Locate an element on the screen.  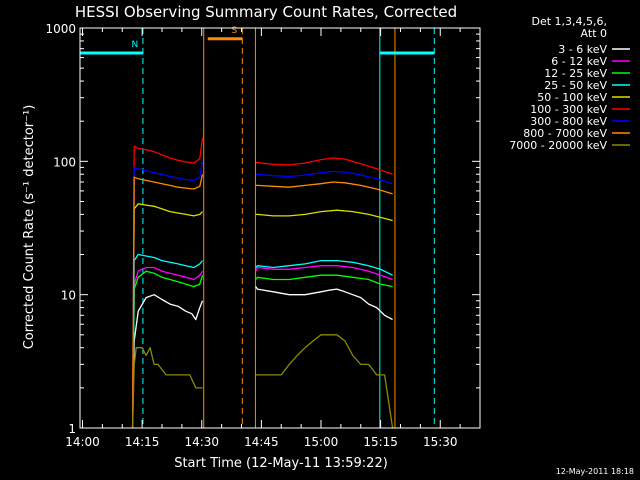
legend-label-0: 3 - 6 keV is located at coordinates (582, 49).